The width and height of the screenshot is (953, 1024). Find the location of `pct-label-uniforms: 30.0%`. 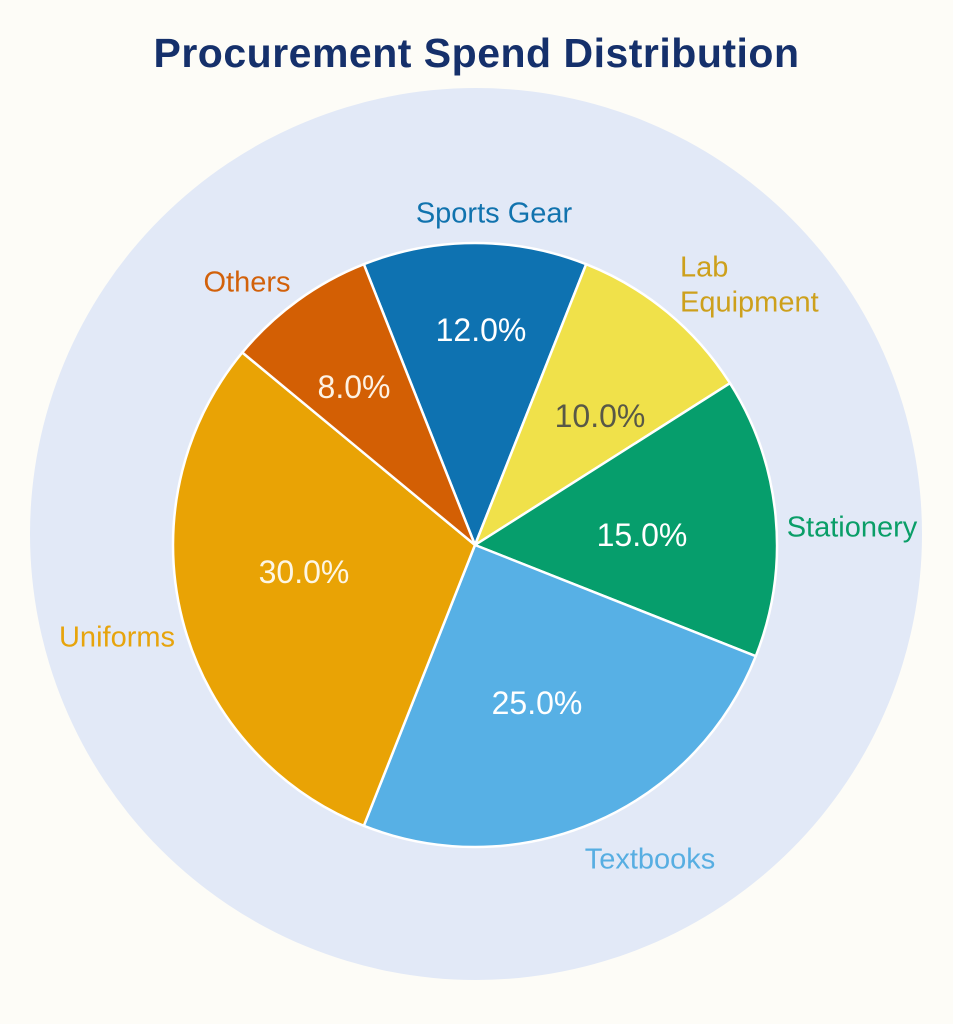

pct-label-uniforms: 30.0% is located at coordinates (304, 572).